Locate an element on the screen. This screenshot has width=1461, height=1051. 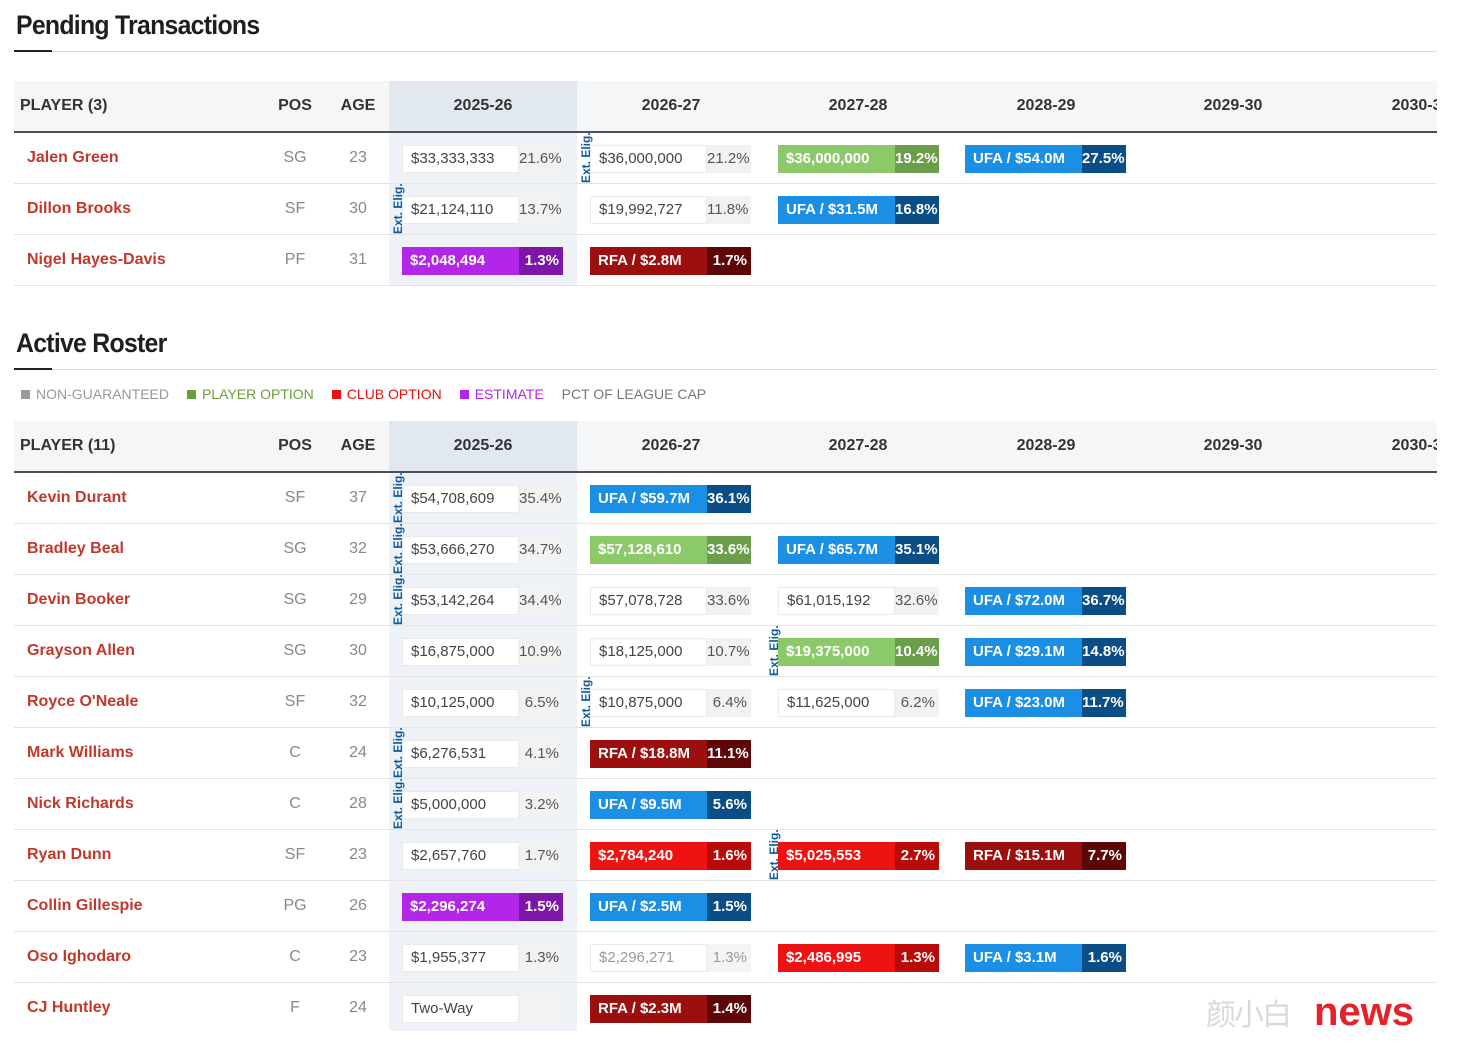
contract-cell-ufa: UFA / $65.7M 35.1% is located at coordinates (858, 550).